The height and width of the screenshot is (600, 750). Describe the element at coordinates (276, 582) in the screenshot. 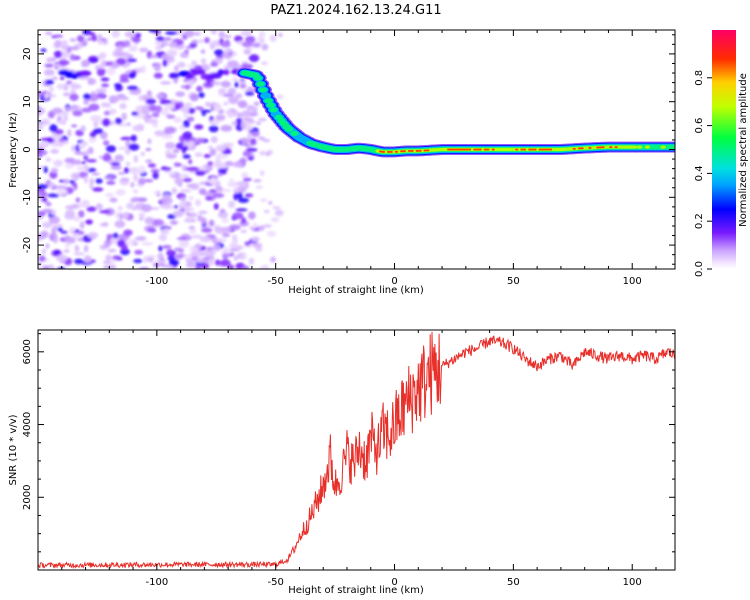

I see `x-tick-label: -50` at that location.